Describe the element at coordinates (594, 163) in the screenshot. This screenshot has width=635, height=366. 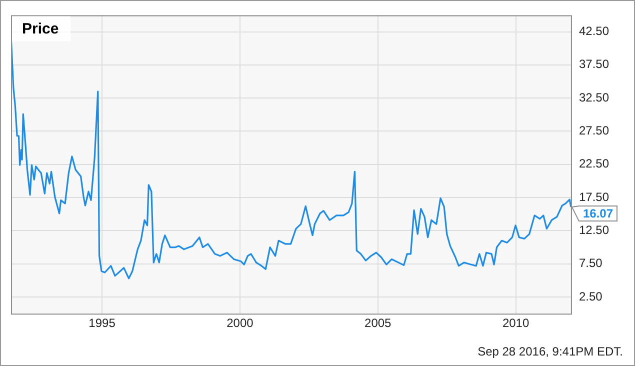
I see `y-tick-label: 22.50` at that location.